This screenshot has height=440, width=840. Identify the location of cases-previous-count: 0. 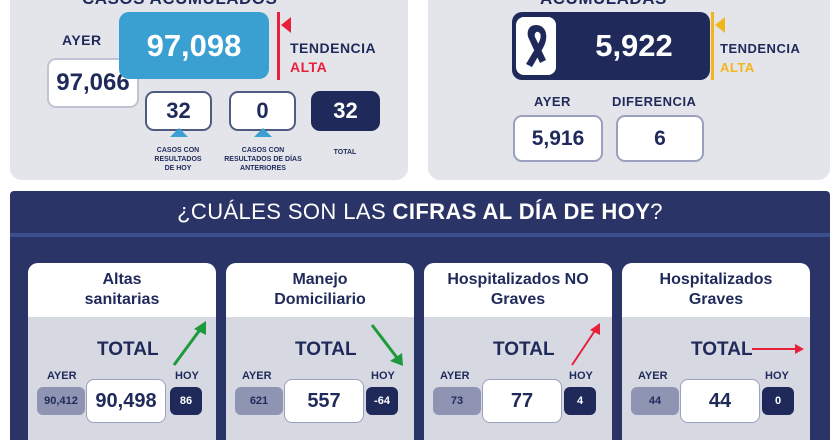
(262, 111).